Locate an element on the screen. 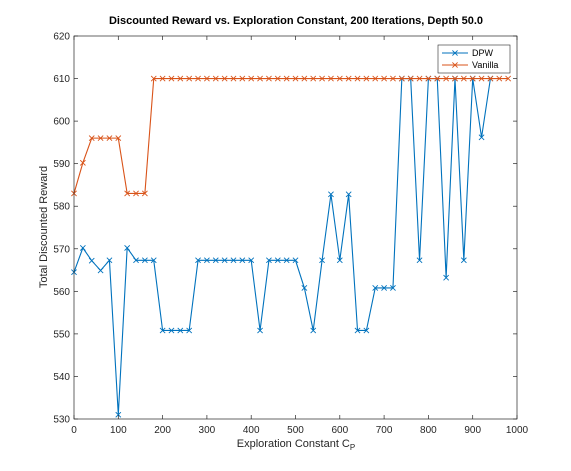 This screenshot has height=471, width=571. x-tick-label: 500 is located at coordinates (295, 430).